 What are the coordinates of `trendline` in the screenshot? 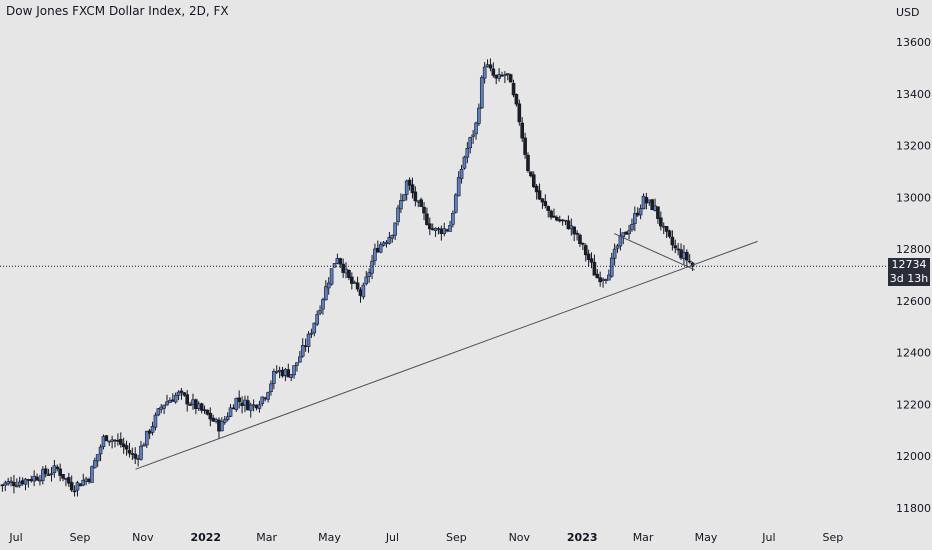 It's located at (654, 252).